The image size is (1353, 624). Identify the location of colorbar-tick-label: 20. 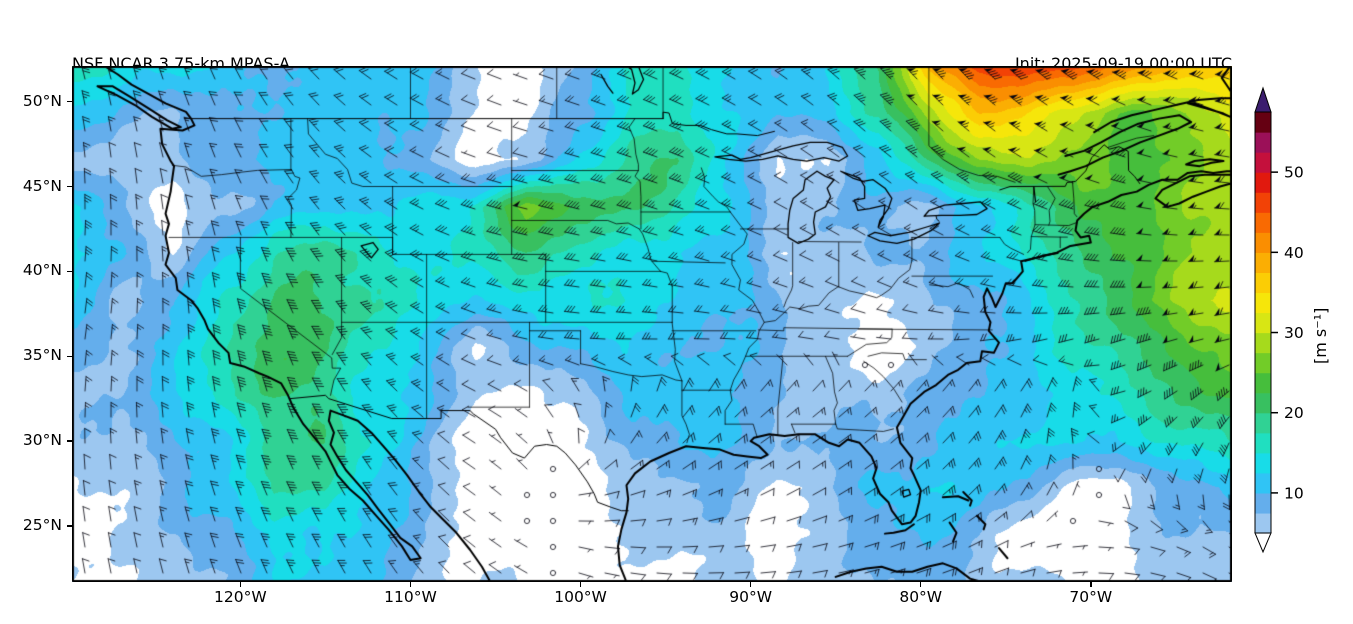
(1294, 413).